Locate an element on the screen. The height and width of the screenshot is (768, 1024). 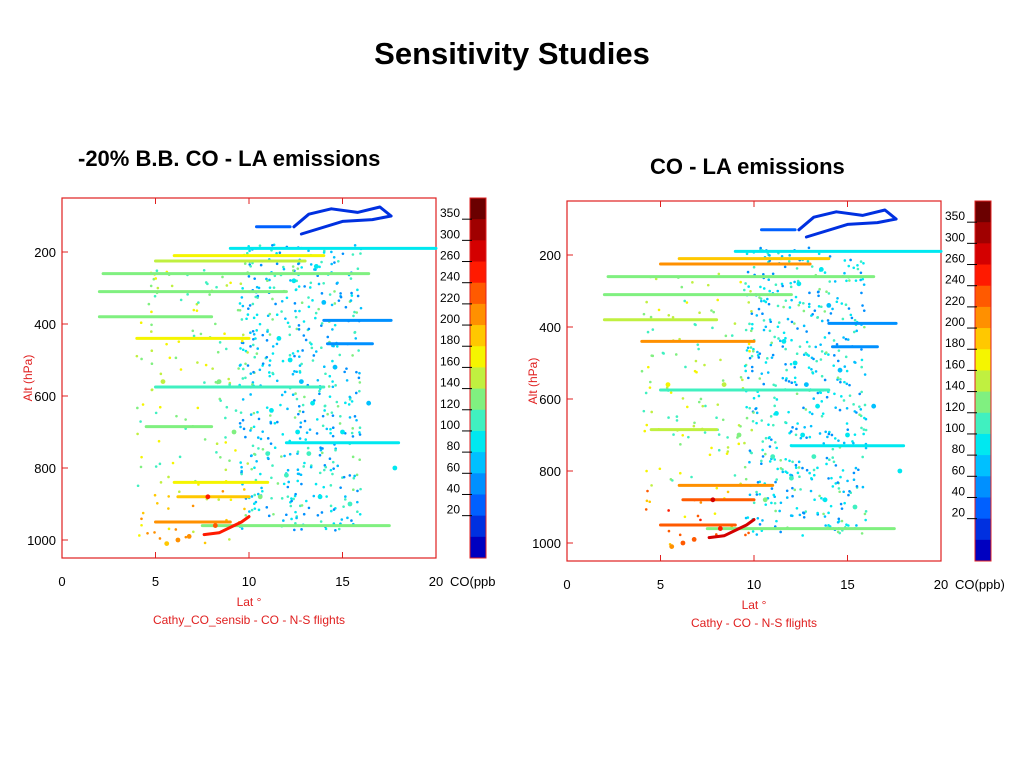
chart-caption: Cathy_CO_sensib - CO - N-S flights is located at coordinates (249, 620).